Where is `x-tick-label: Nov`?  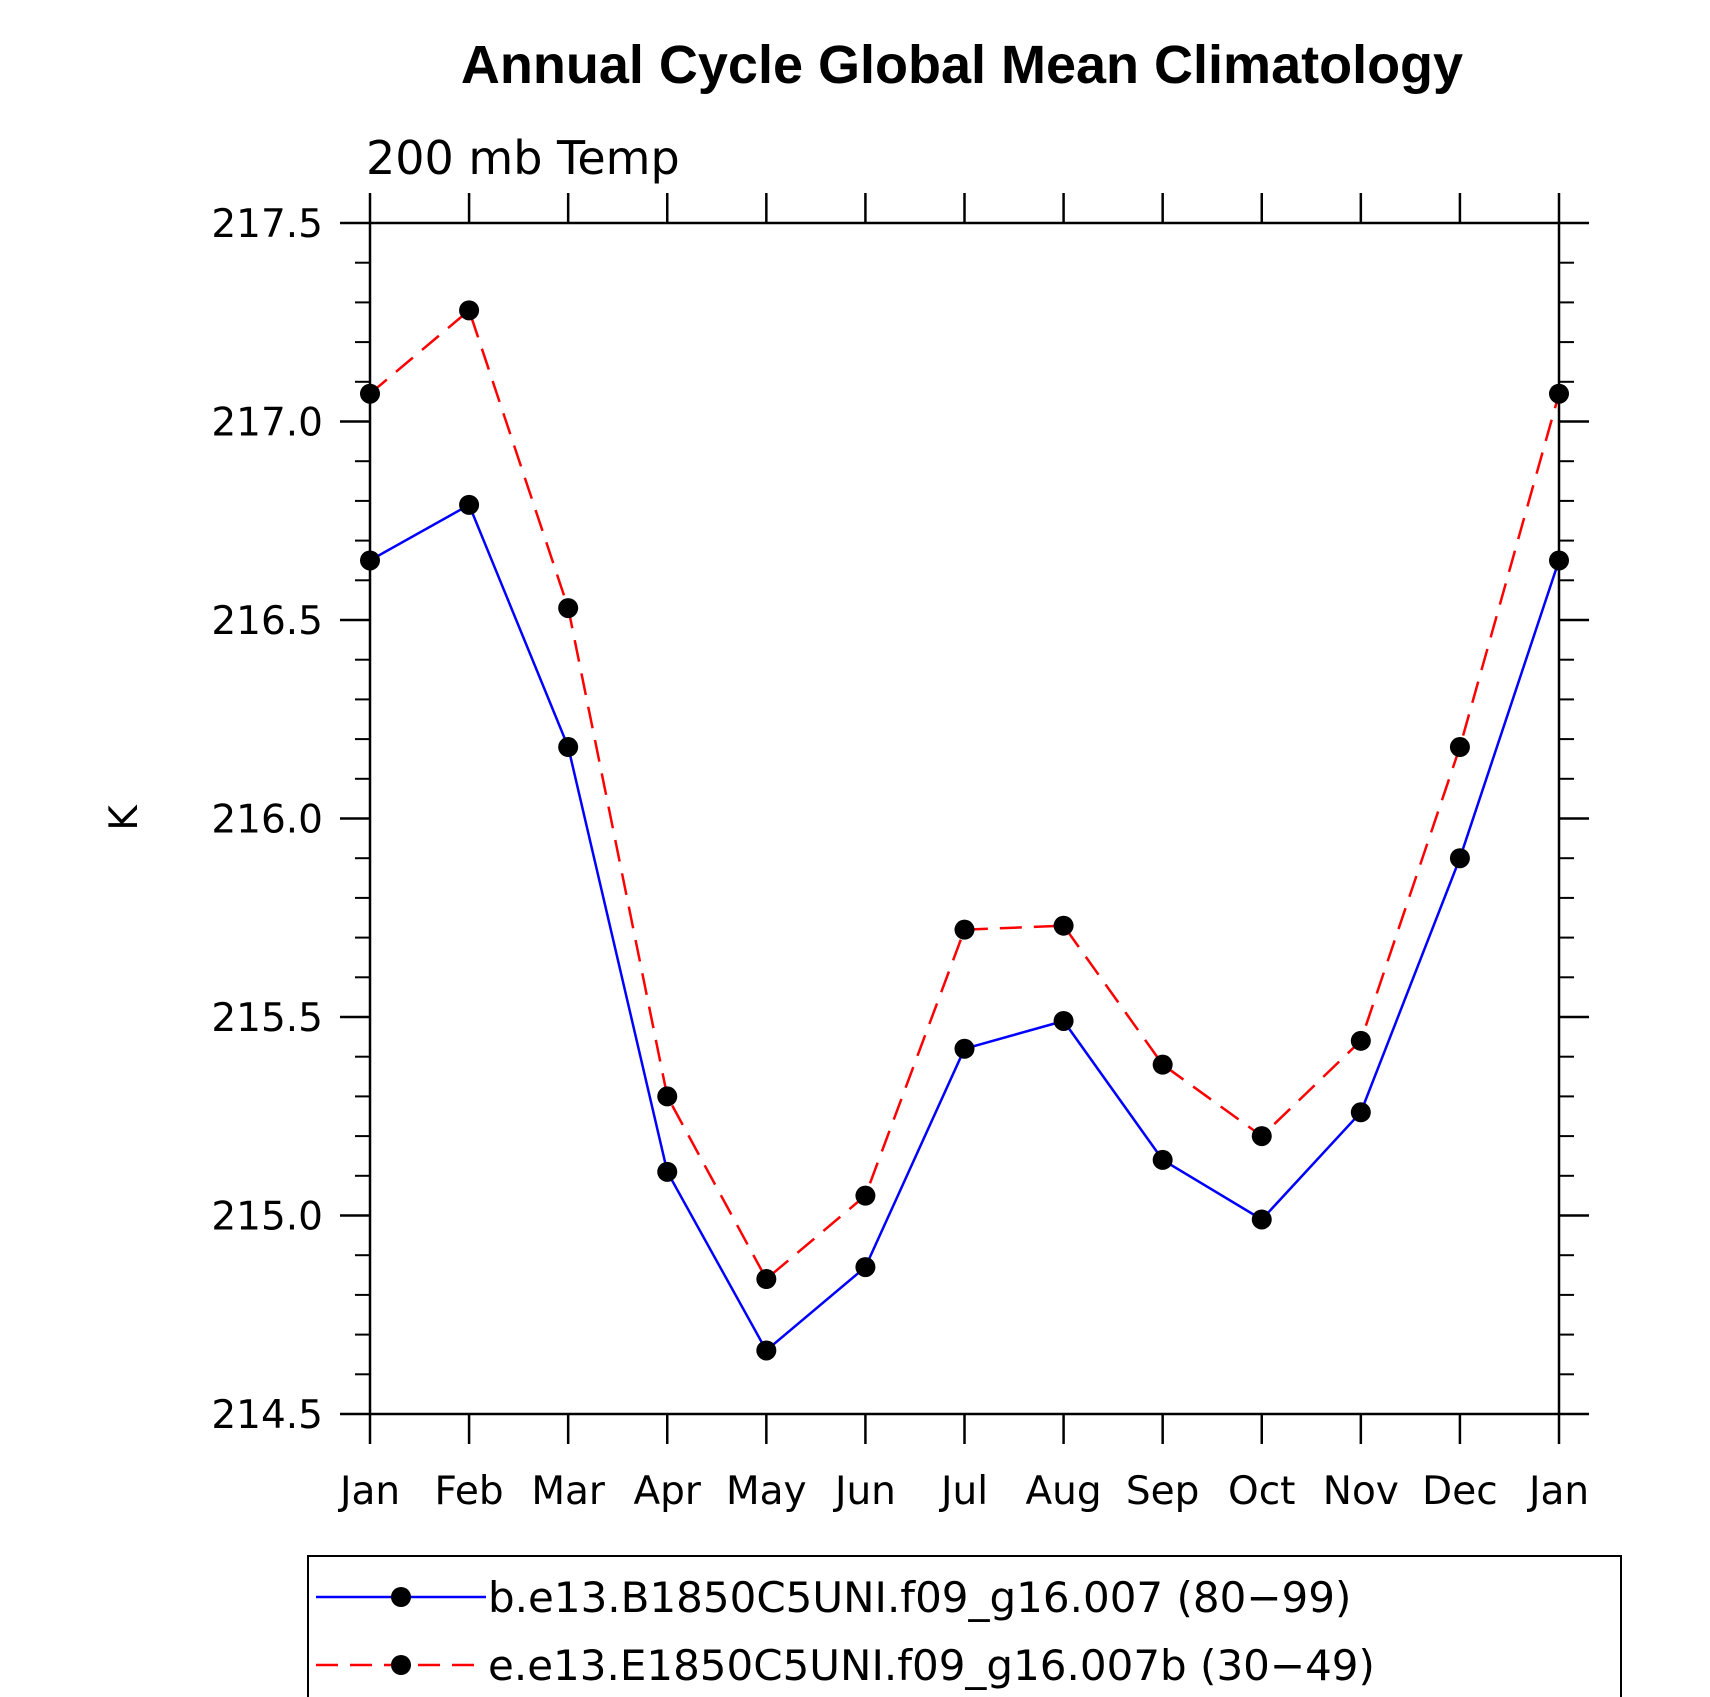
x-tick-label: Nov is located at coordinates (1361, 1491).